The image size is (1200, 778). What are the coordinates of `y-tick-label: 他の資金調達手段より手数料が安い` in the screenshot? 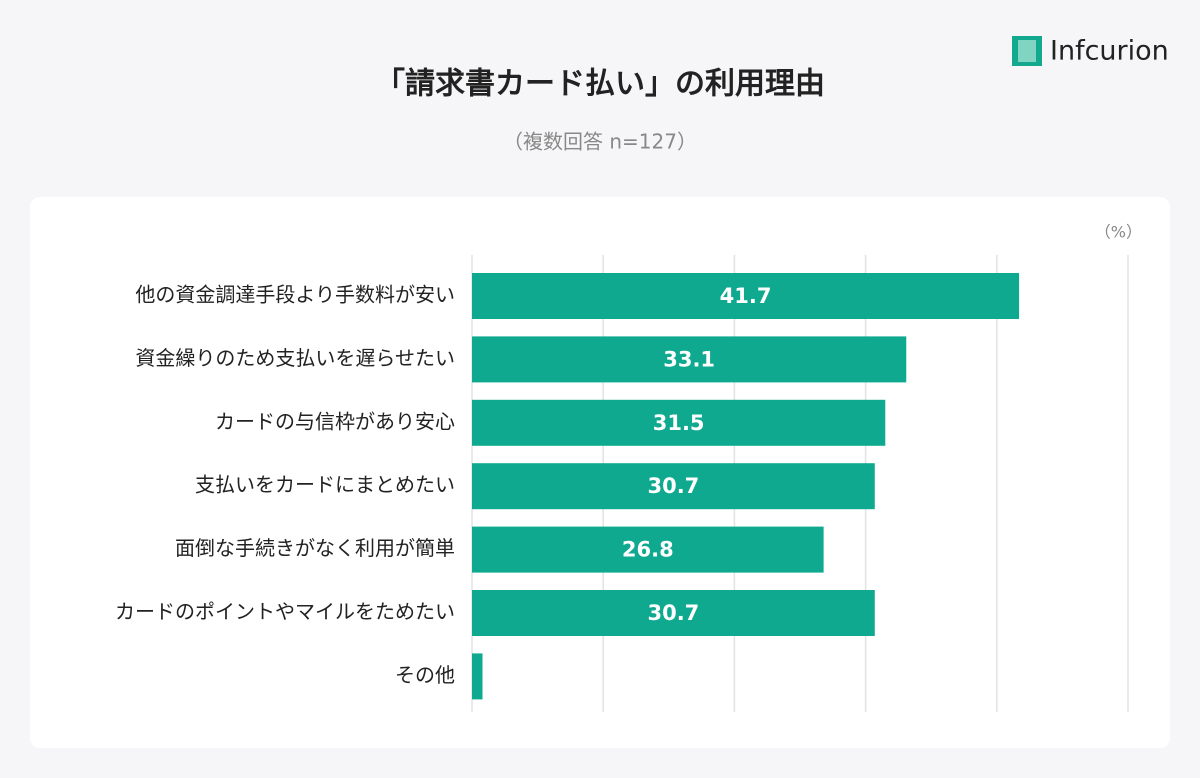 It's located at (295, 295).